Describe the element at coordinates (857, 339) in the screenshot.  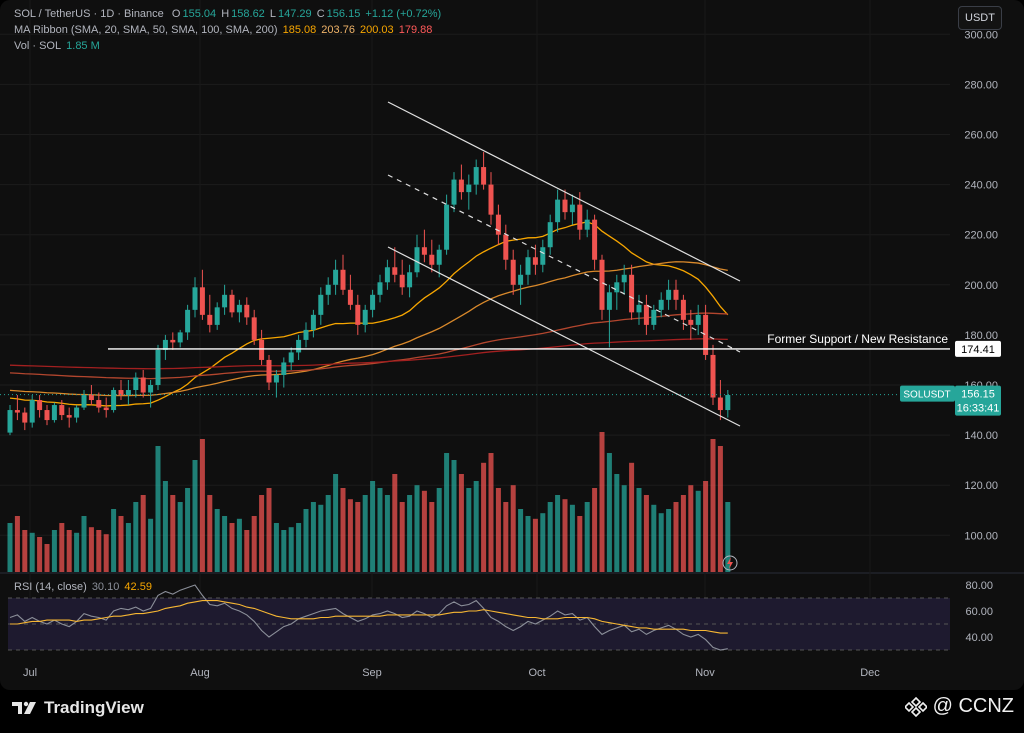
I see `annotation-text: Former Support / New Resistance` at that location.